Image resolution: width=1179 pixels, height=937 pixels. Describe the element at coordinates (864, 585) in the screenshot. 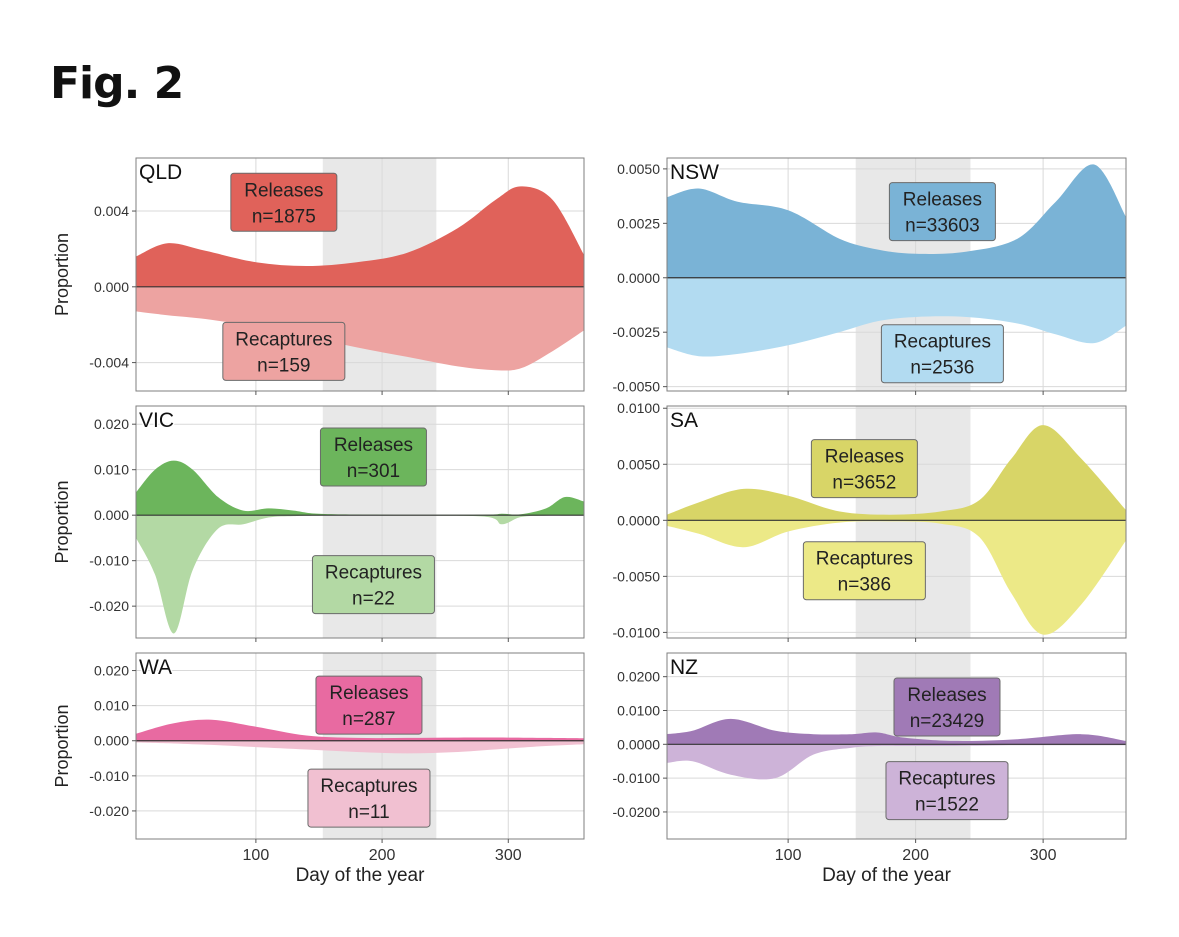

I see `series-count: n=386` at that location.